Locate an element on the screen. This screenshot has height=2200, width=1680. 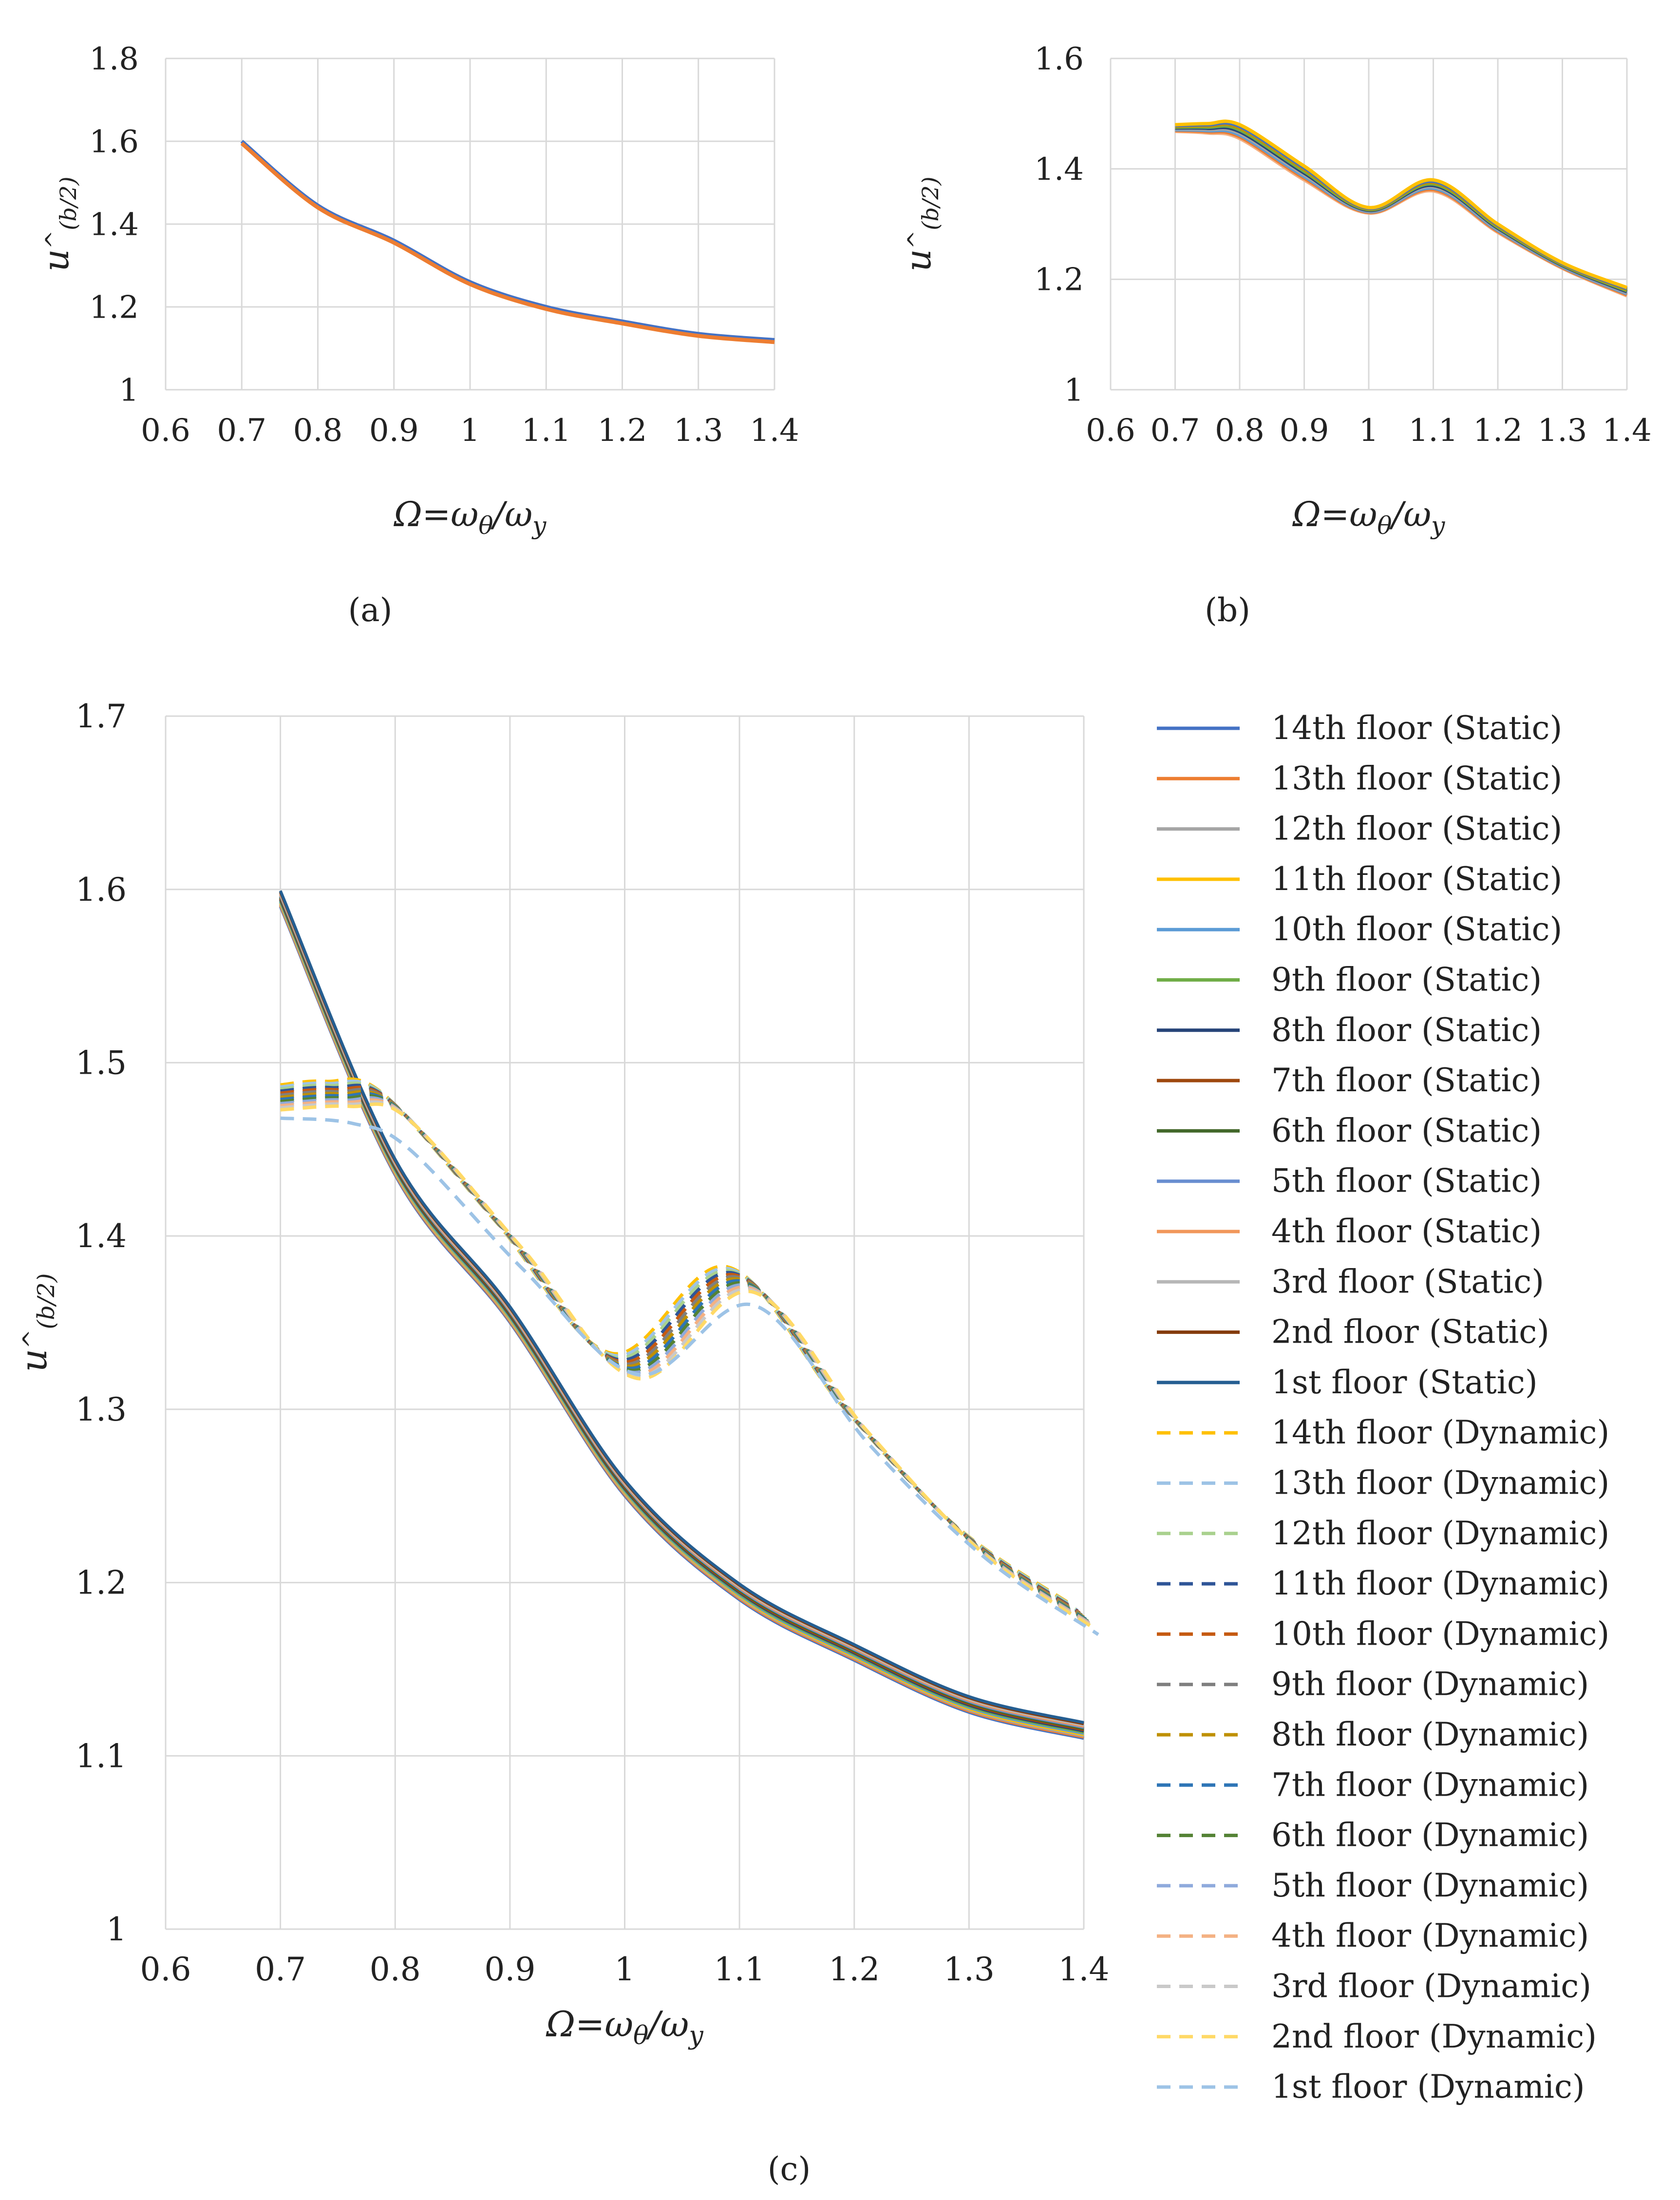
panel-label-c: (c) is located at coordinates (789, 2169).